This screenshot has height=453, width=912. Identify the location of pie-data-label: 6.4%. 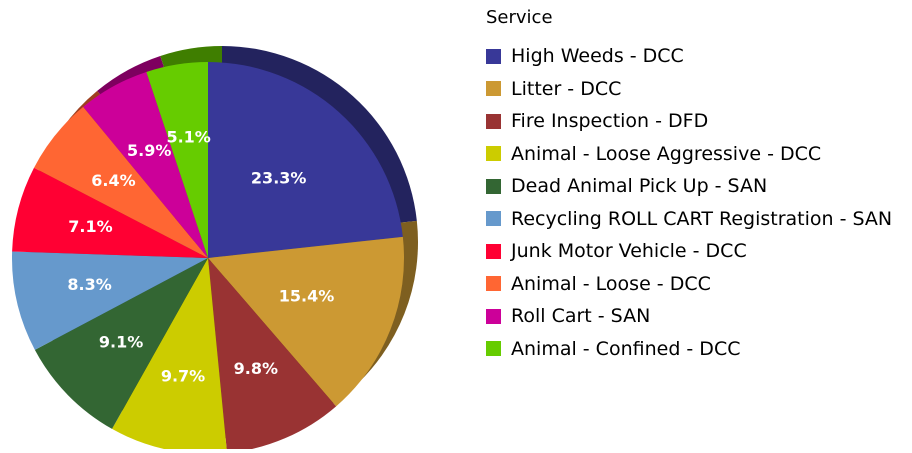
(113, 180).